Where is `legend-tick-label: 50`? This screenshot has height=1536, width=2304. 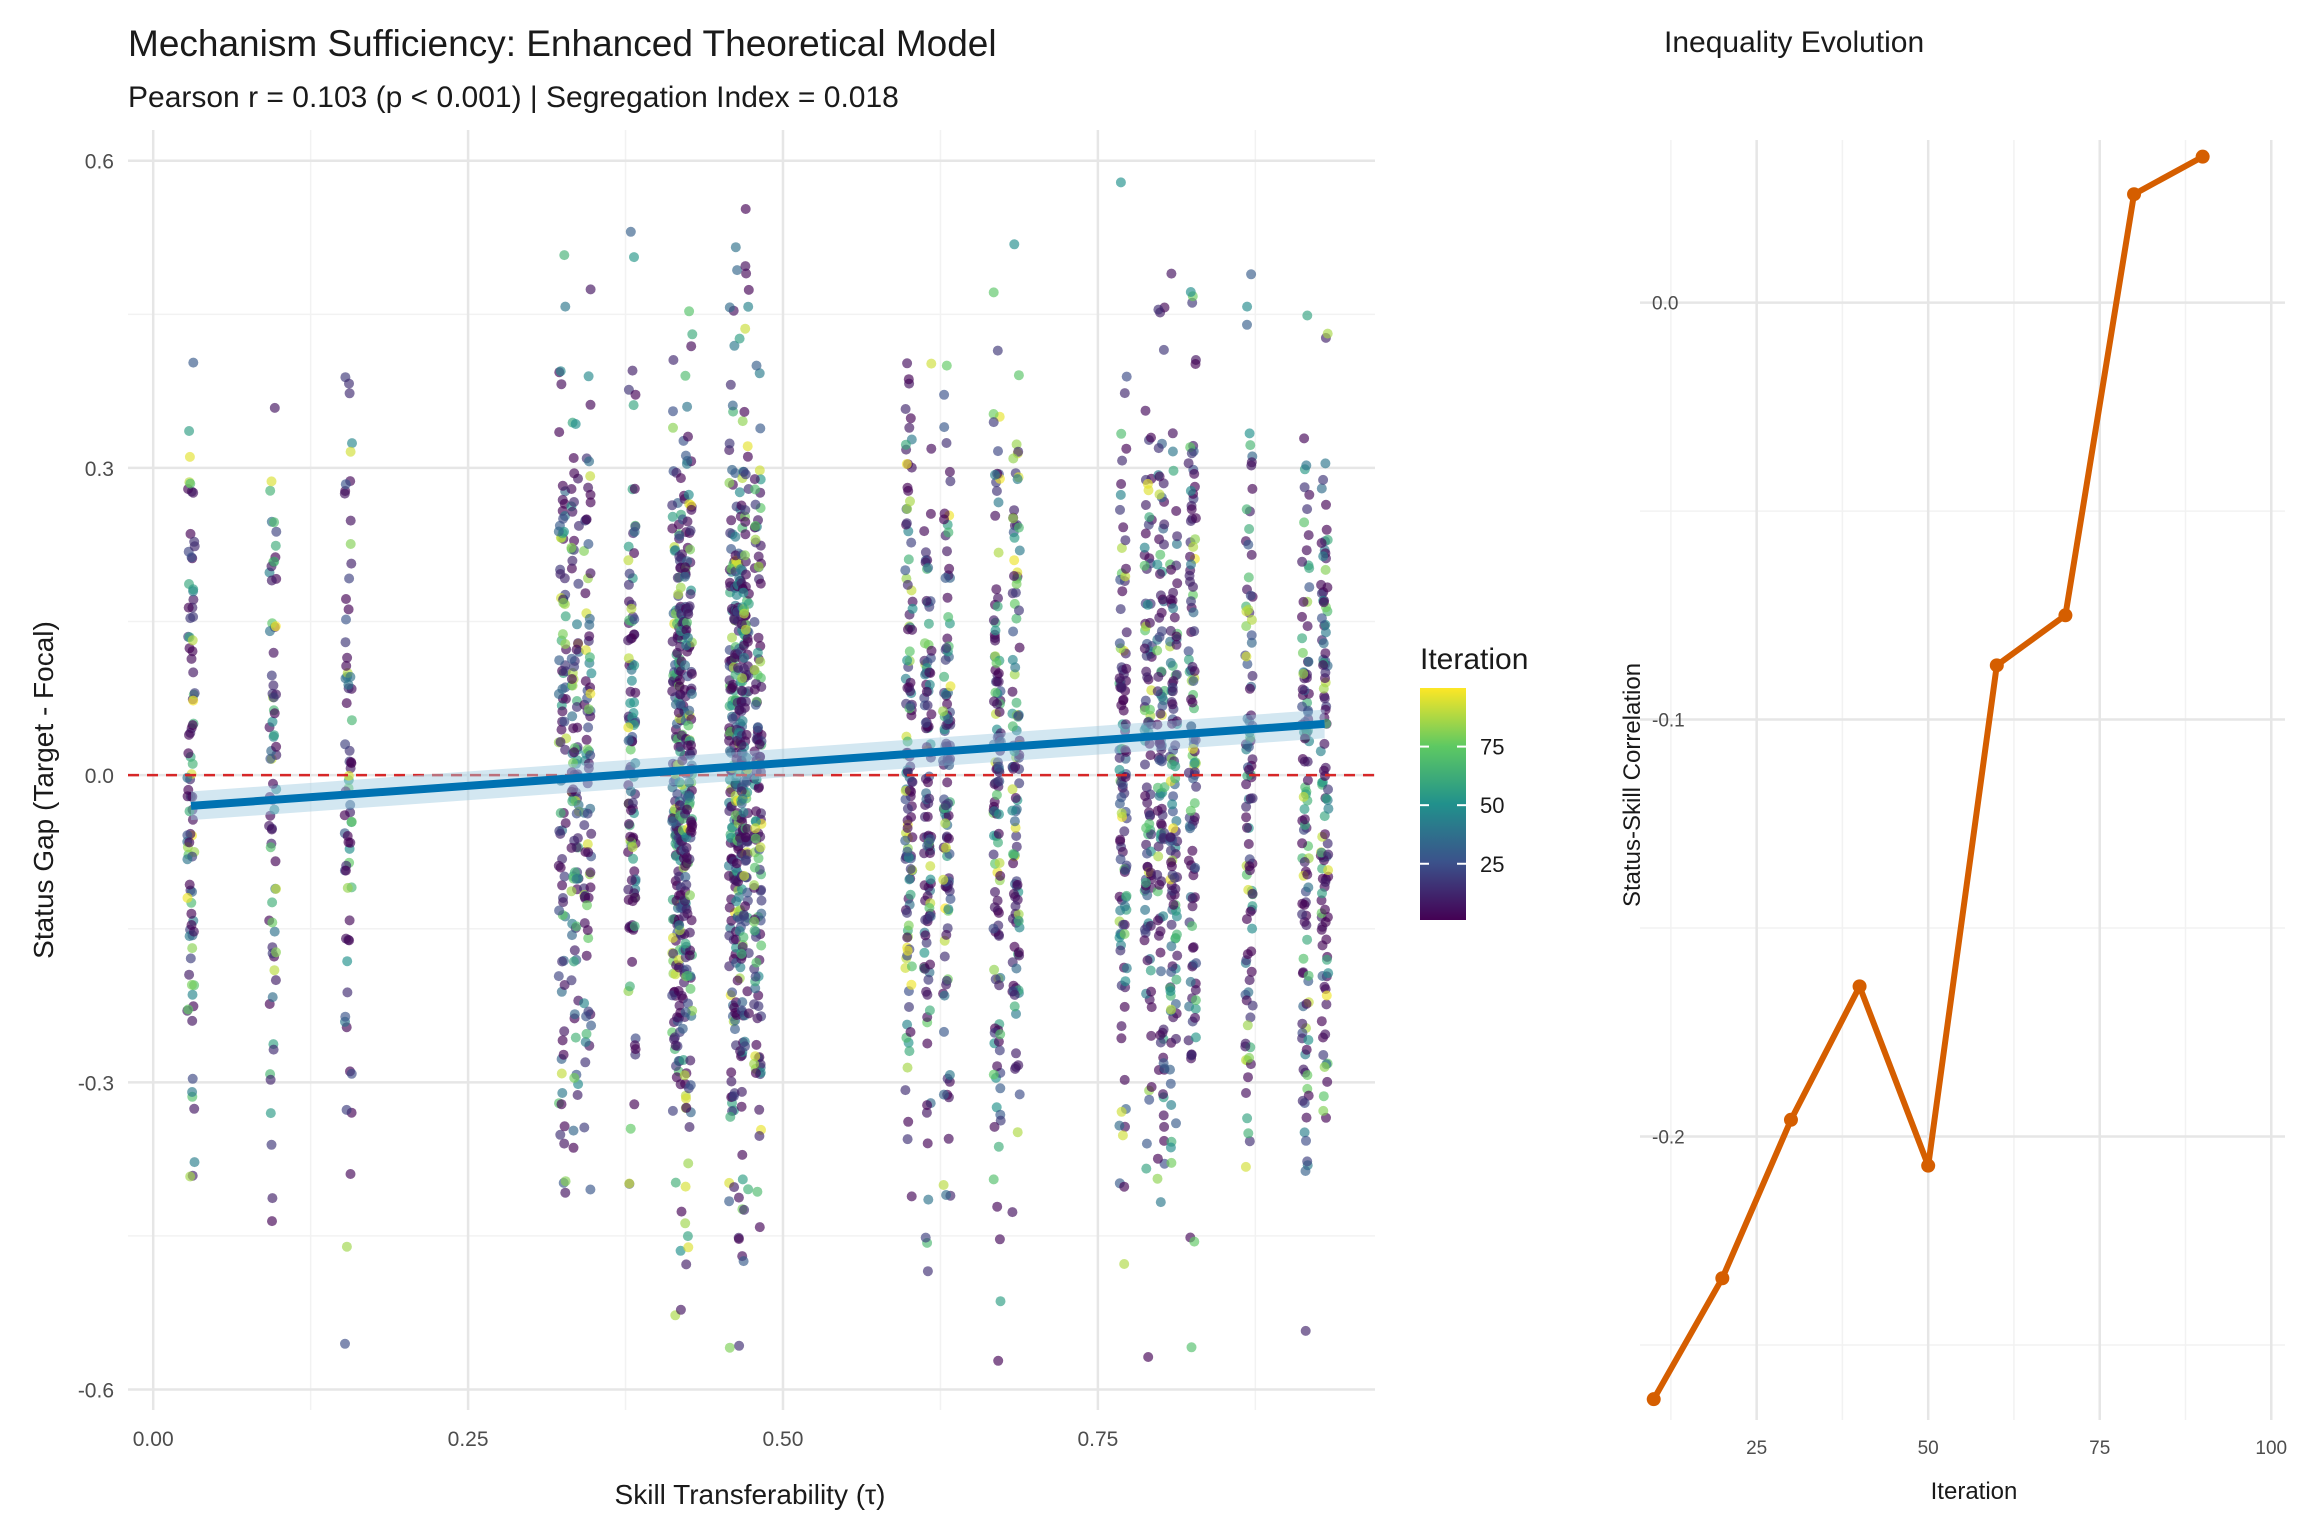
legend-tick-label: 50 is located at coordinates (1492, 805).